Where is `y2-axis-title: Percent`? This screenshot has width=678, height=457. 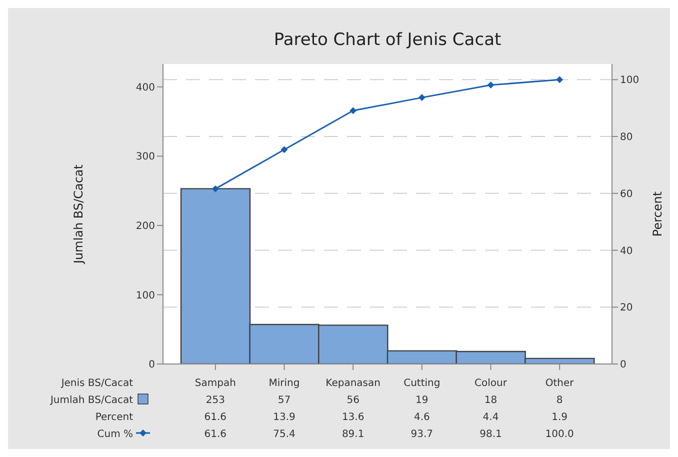 y2-axis-title: Percent is located at coordinates (657, 214).